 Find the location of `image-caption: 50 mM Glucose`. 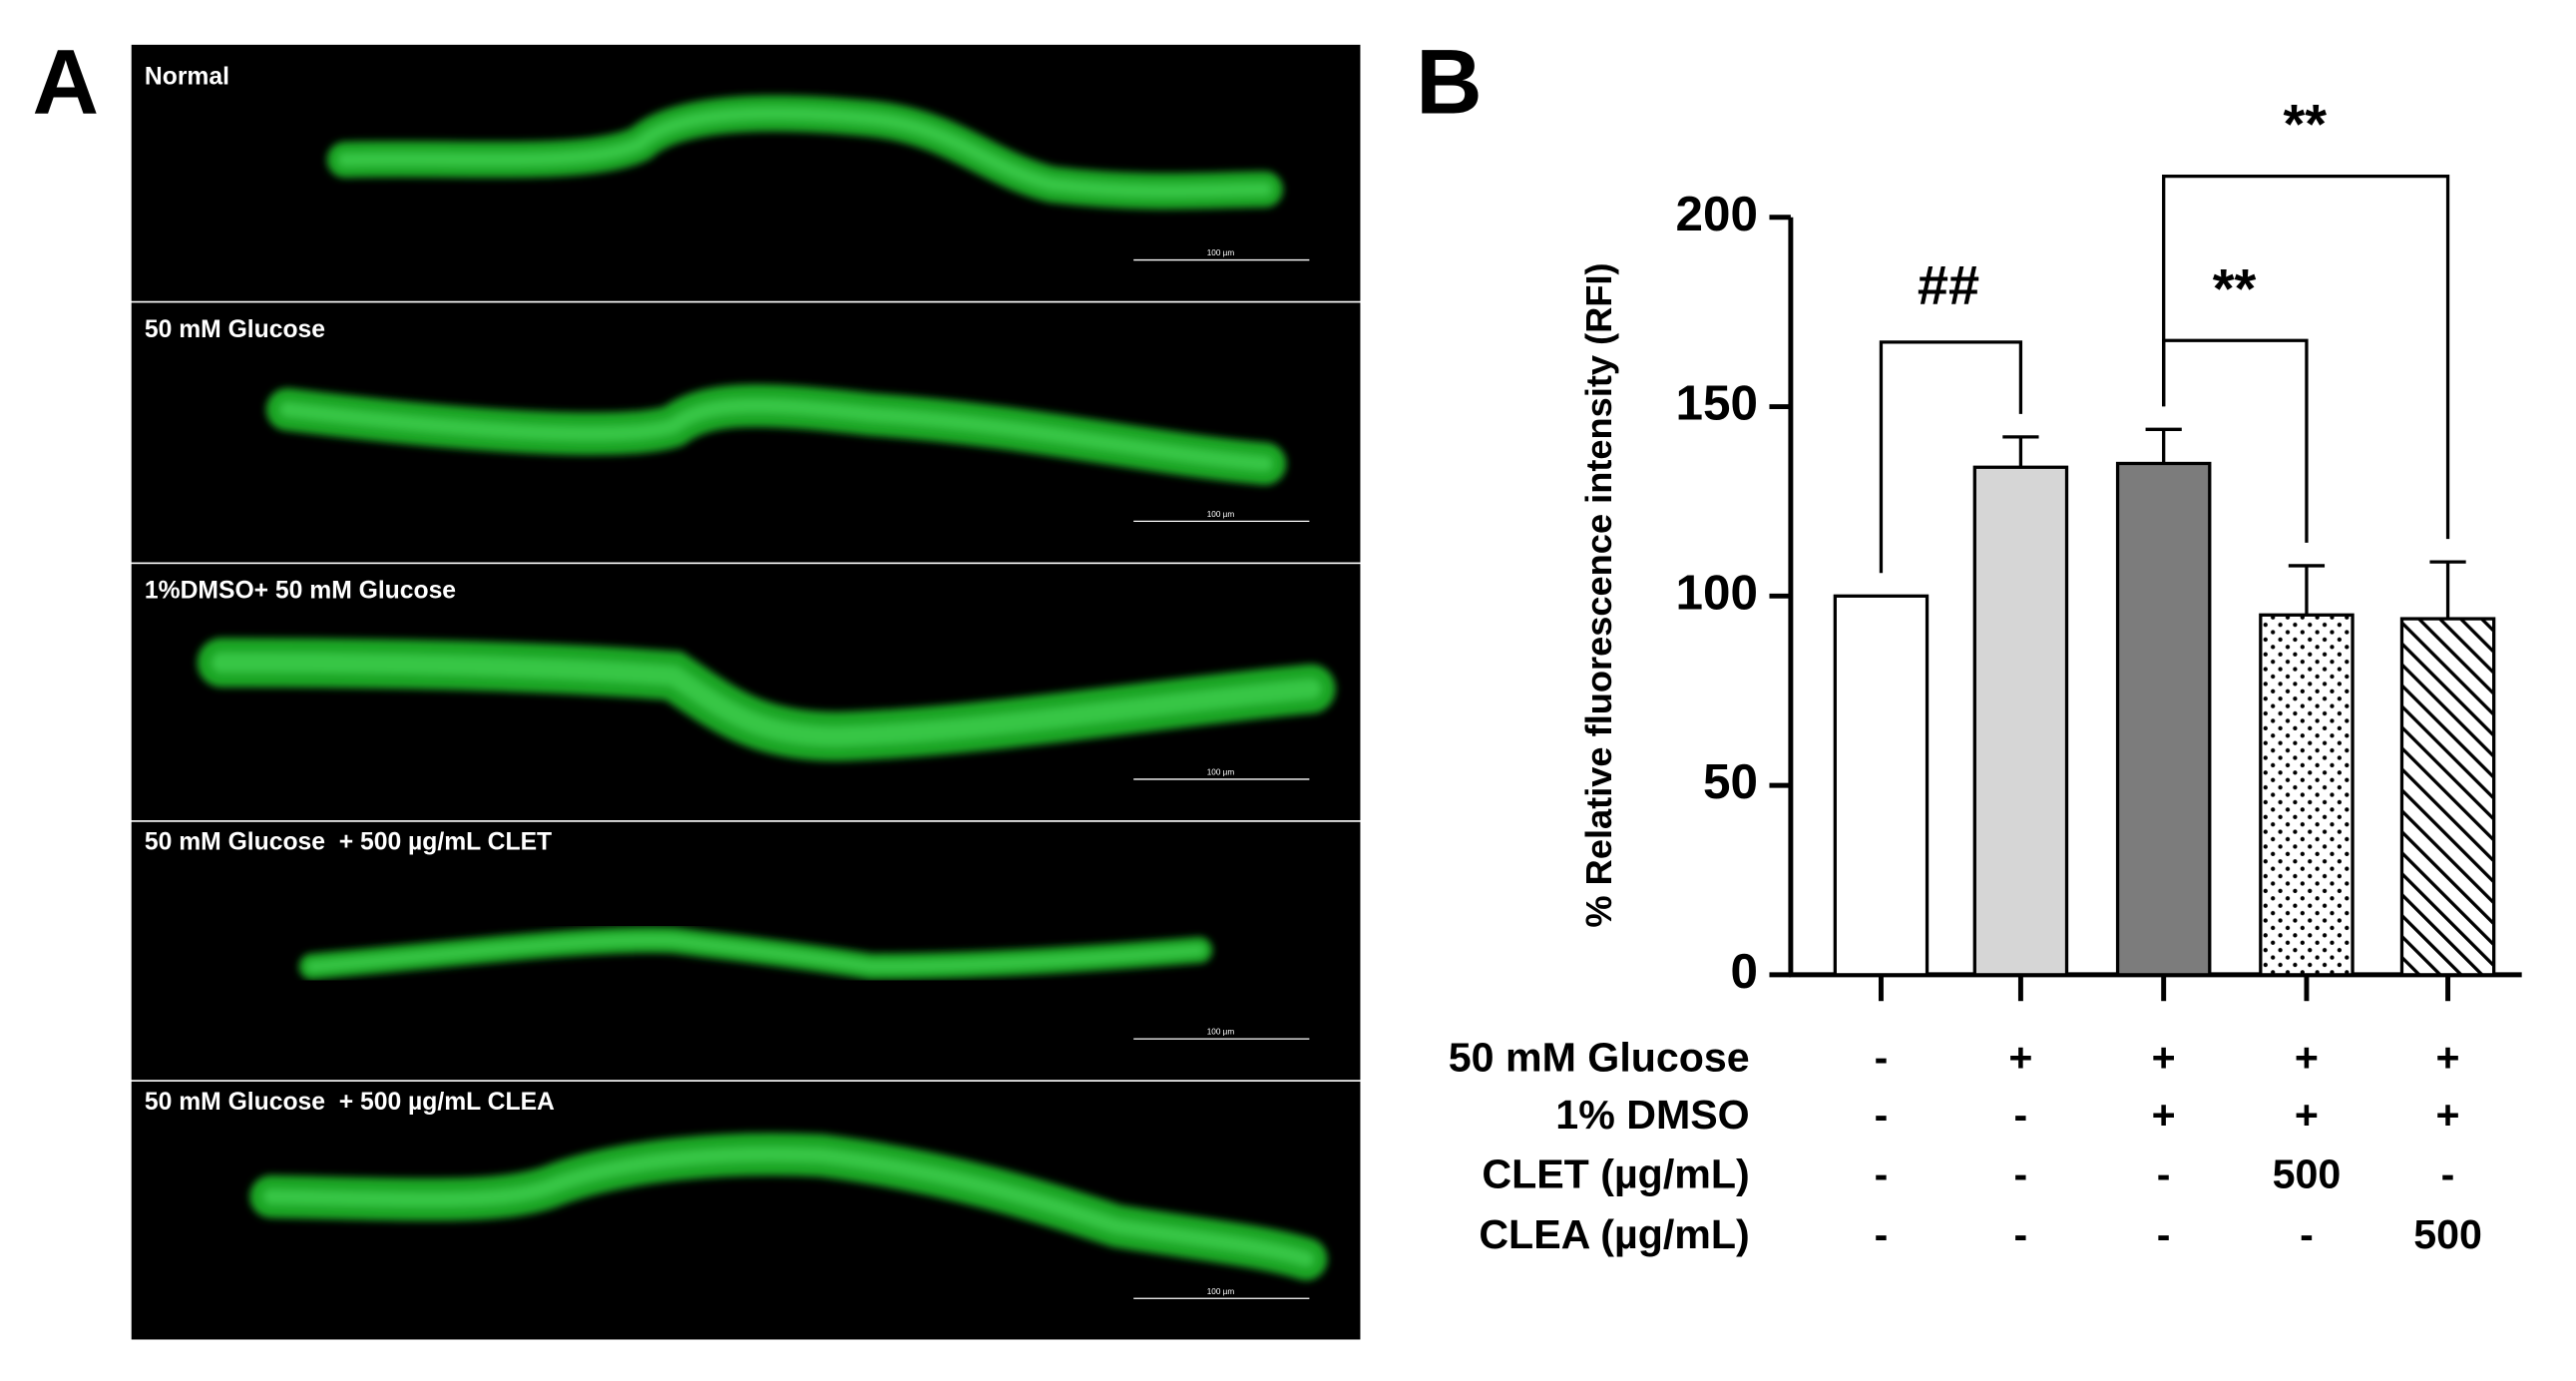

image-caption: 50 mM Glucose is located at coordinates (235, 329).